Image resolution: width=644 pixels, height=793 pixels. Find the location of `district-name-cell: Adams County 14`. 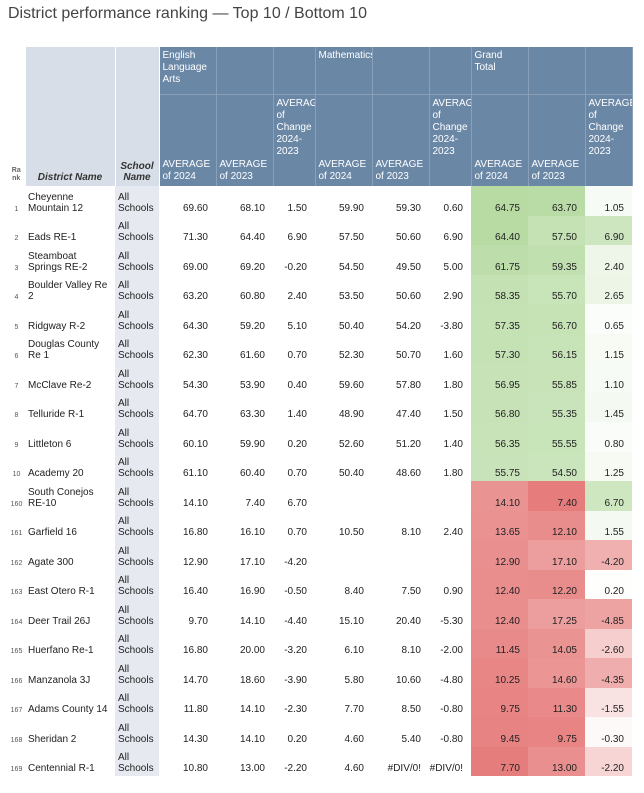

district-name-cell: Adams County 14 is located at coordinates (68, 709).